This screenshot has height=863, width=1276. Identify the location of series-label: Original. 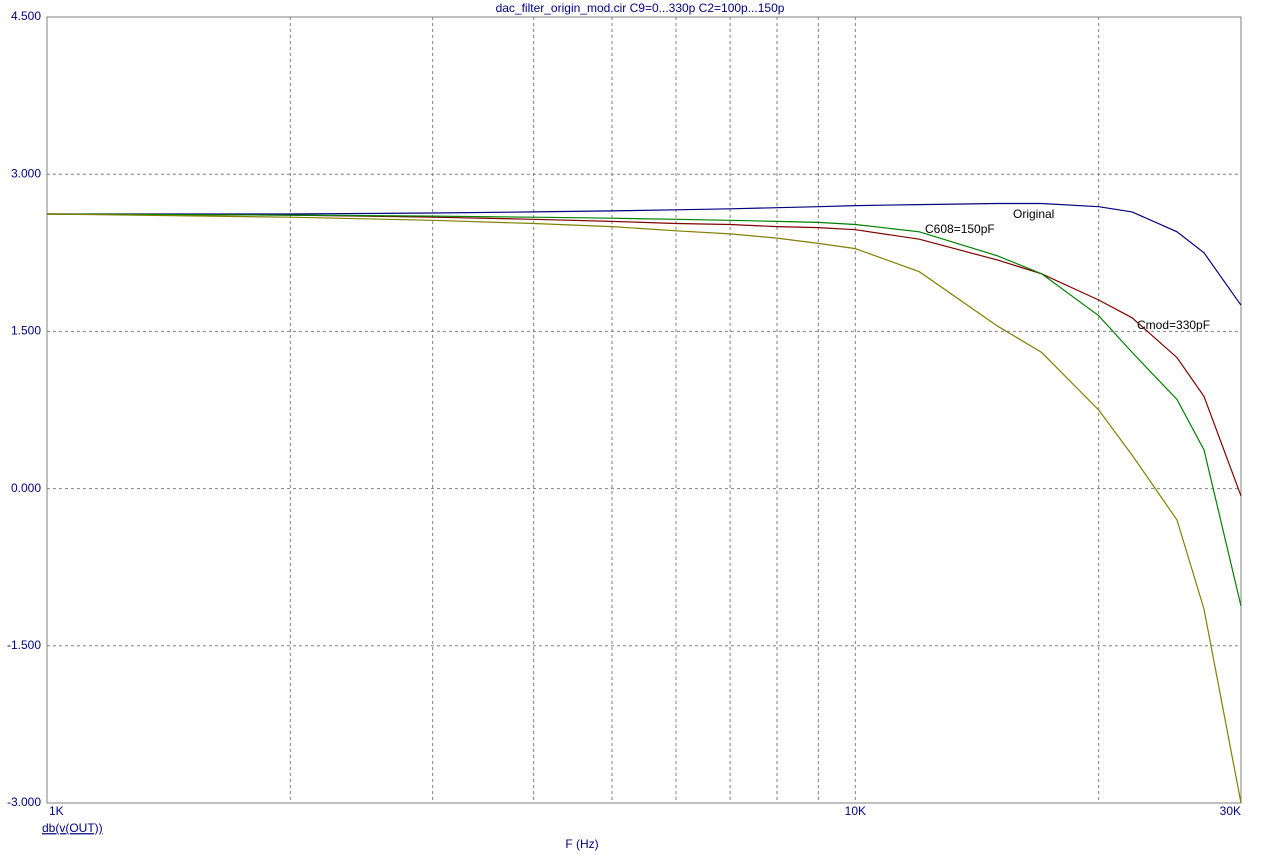
(1033, 214).